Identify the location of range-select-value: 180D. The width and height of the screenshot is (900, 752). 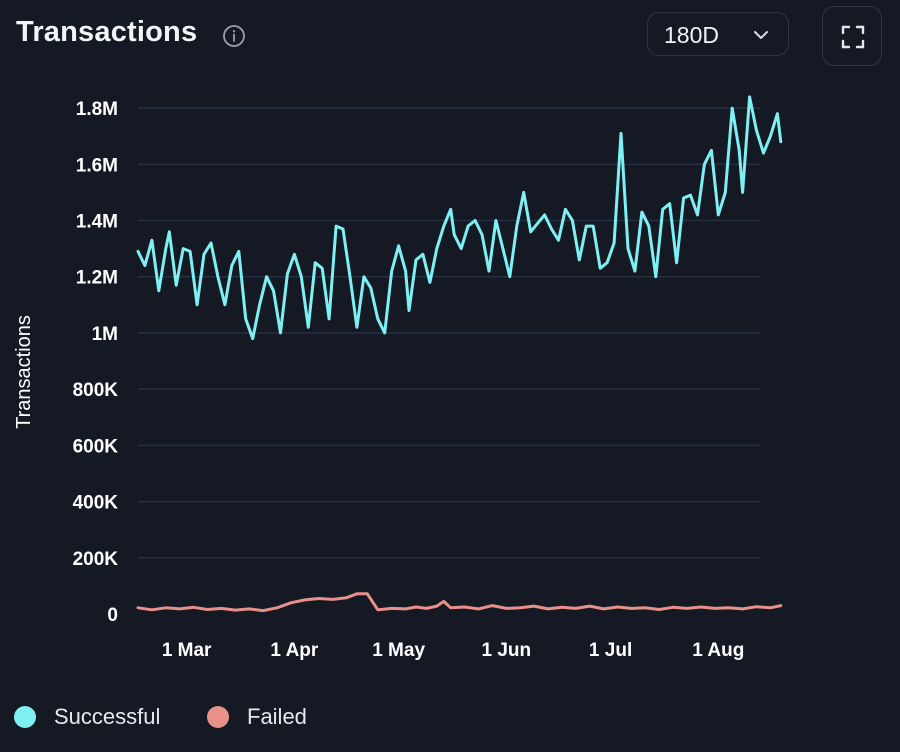
(691, 35).